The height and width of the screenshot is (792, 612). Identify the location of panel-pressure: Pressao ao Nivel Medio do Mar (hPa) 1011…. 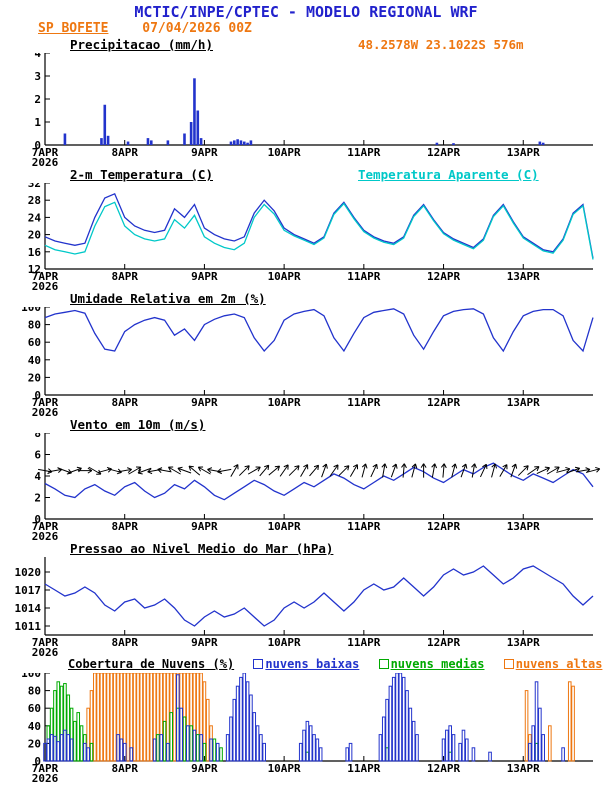
(306, 599).